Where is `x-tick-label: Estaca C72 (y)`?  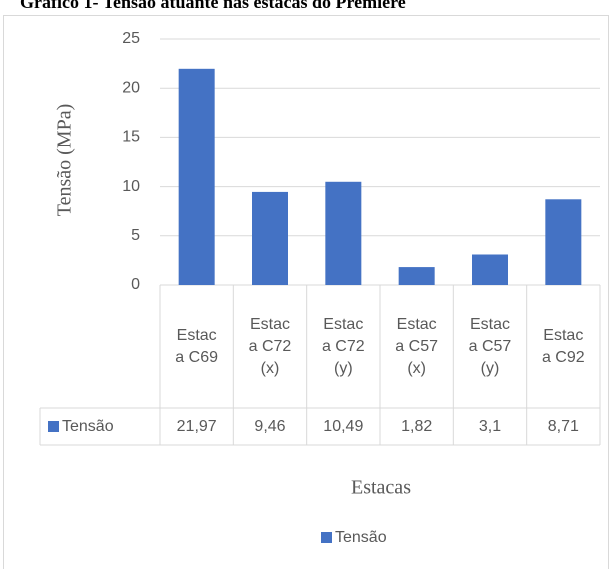
x-tick-label: Estaca C72 (y) is located at coordinates (343, 346).